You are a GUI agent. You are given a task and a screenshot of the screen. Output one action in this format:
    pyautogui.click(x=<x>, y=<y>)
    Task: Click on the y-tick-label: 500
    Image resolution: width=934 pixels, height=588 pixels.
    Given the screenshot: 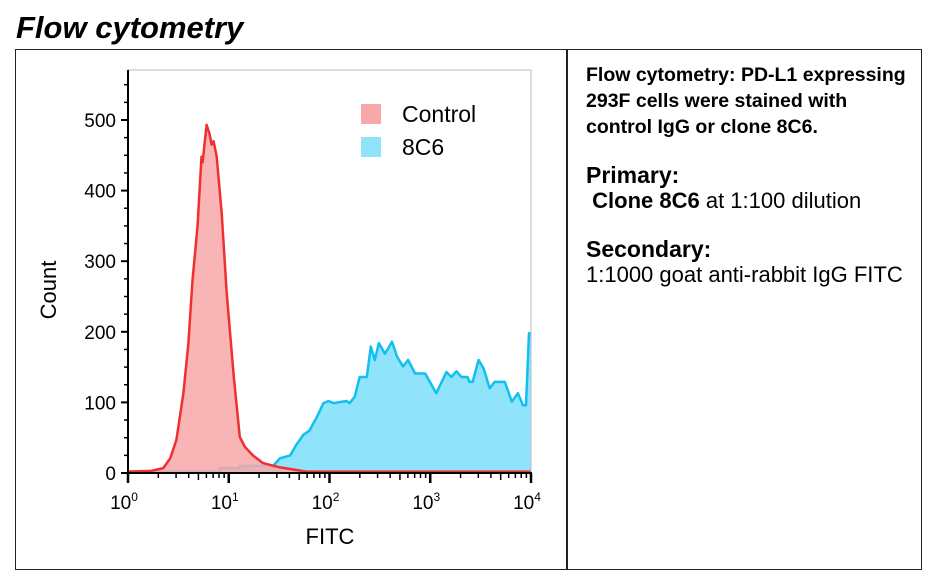 What is the action you would take?
    pyautogui.click(x=100, y=121)
    